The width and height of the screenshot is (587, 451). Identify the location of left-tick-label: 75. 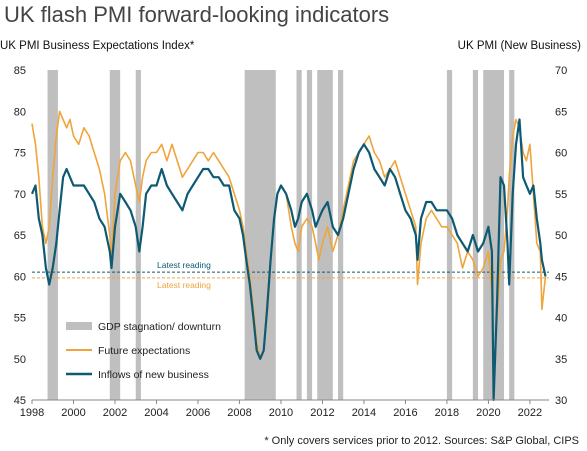
(20, 154).